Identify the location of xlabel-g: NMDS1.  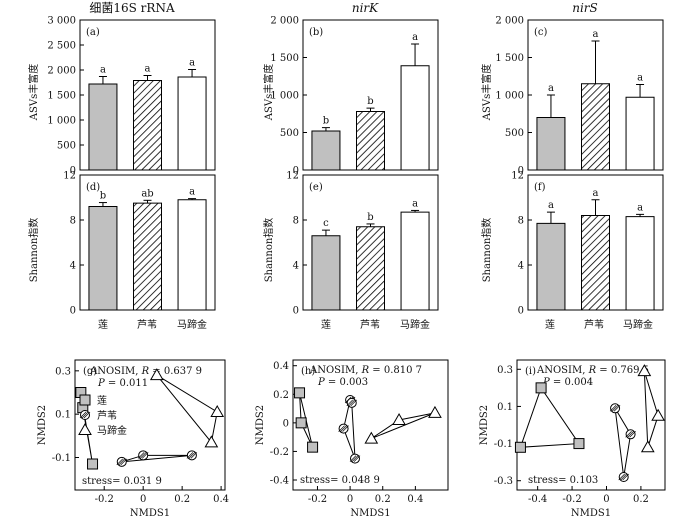
(150, 513).